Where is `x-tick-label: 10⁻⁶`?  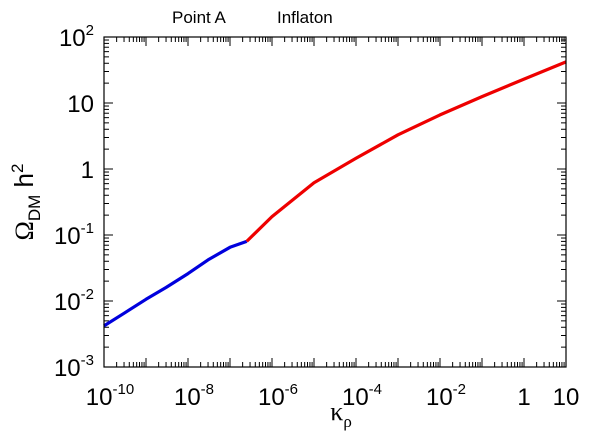 x-tick-label: 10⁻⁶ is located at coordinates (278, 396).